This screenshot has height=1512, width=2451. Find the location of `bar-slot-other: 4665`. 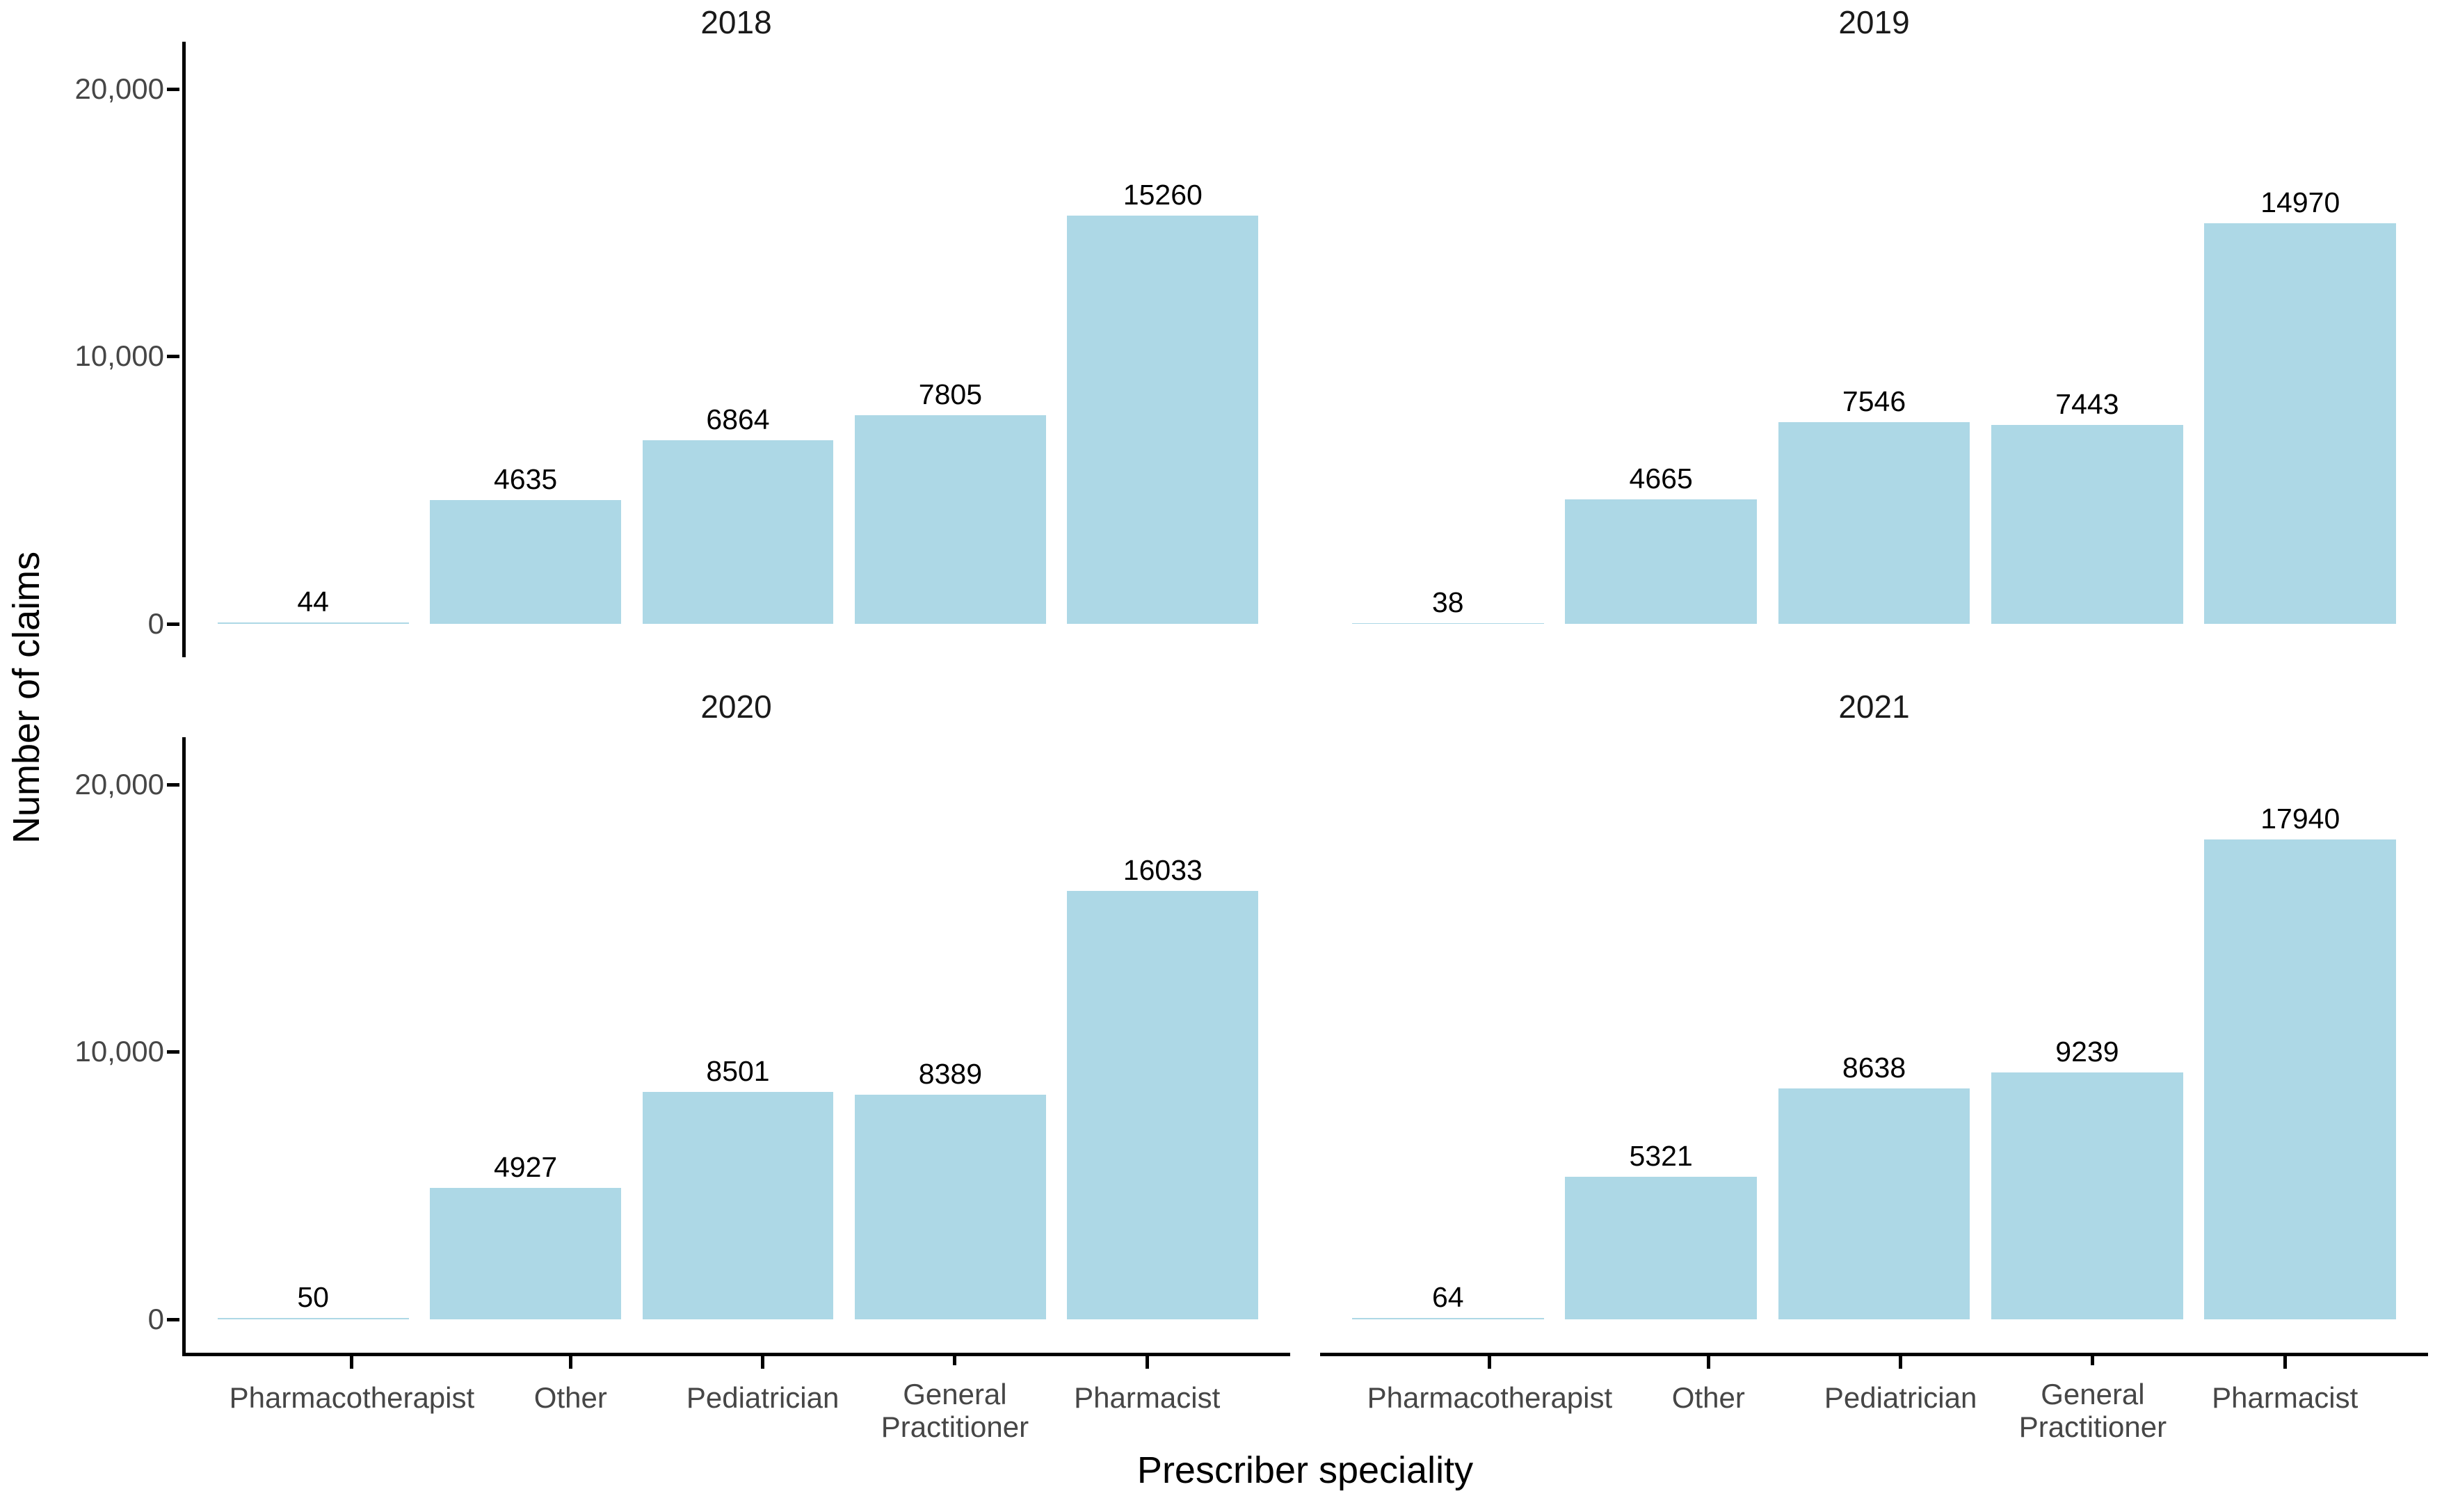

bar-slot-other: 4665 is located at coordinates (1660, 333).